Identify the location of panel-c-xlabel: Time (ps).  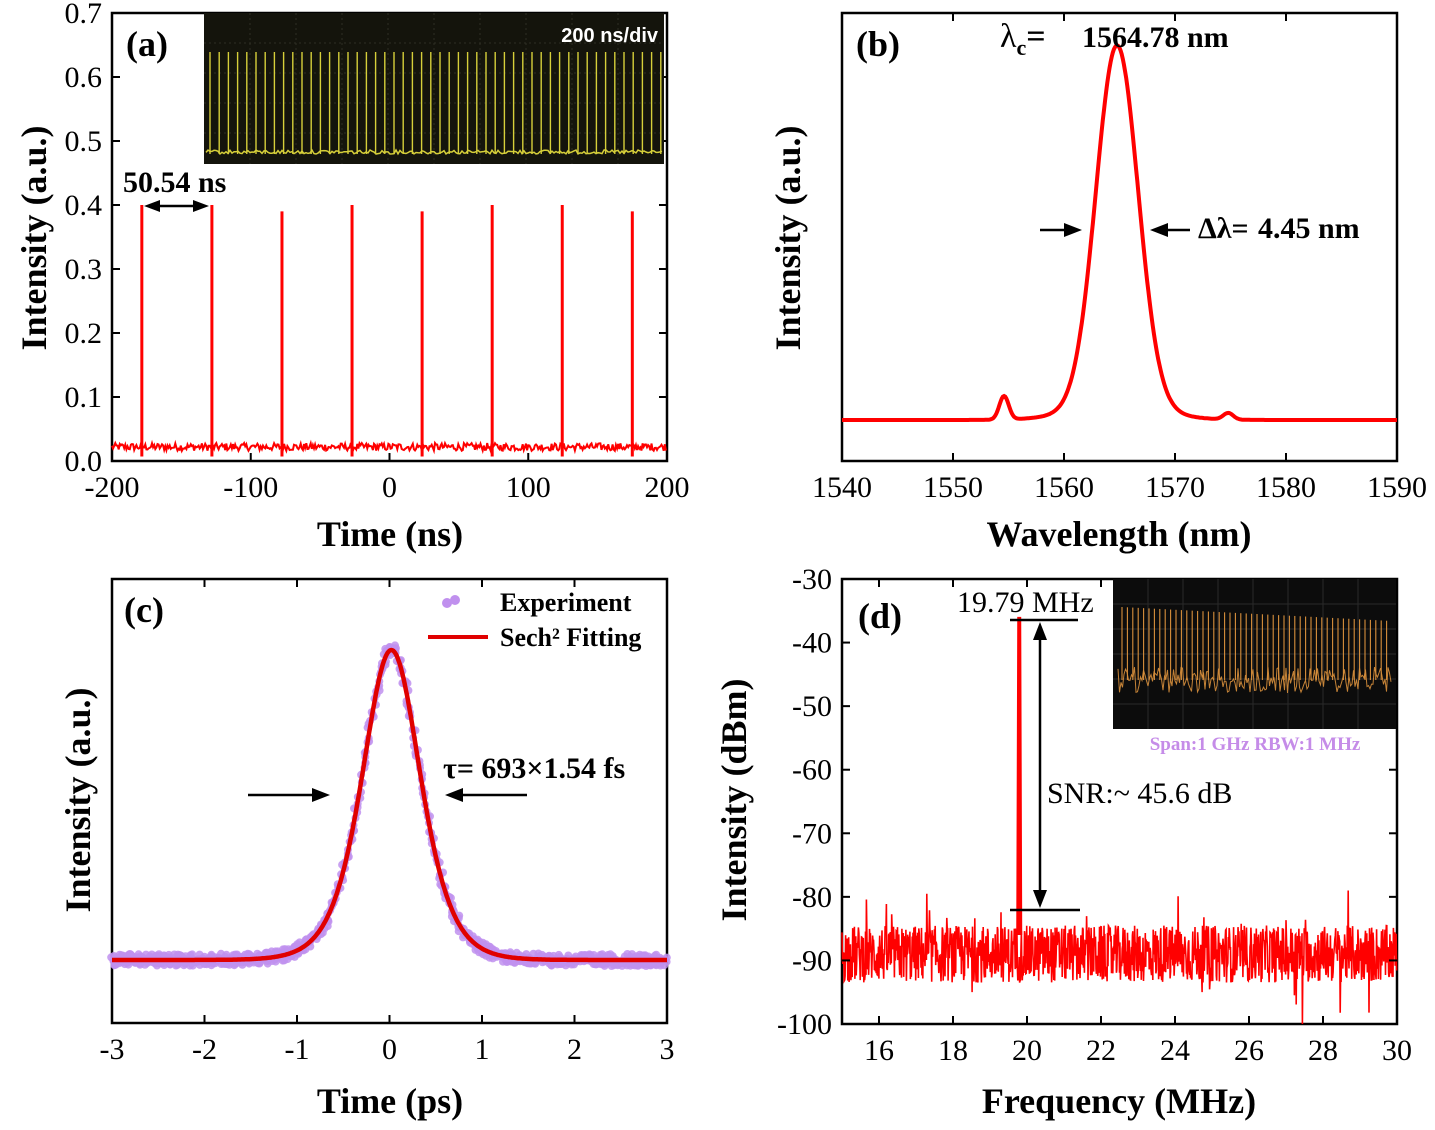
(390, 1101).